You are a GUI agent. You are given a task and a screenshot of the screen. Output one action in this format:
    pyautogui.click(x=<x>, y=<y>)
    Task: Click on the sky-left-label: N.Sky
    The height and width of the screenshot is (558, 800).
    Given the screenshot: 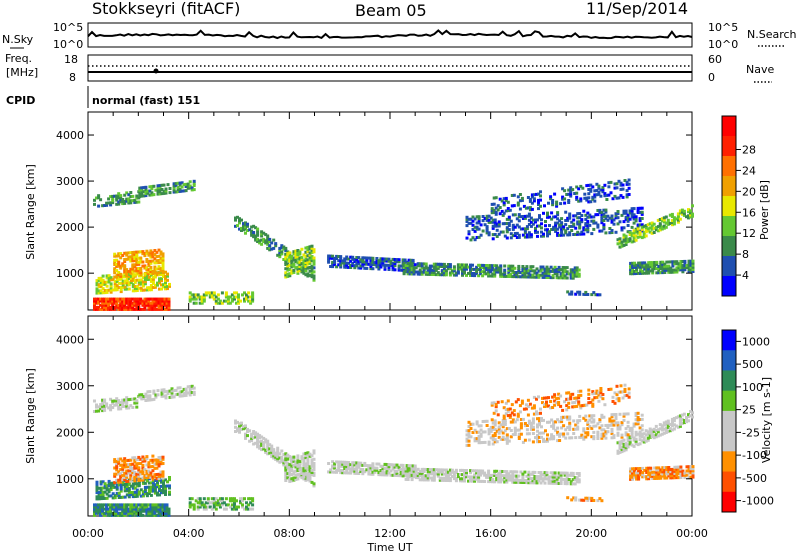 What is the action you would take?
    pyautogui.click(x=18, y=39)
    